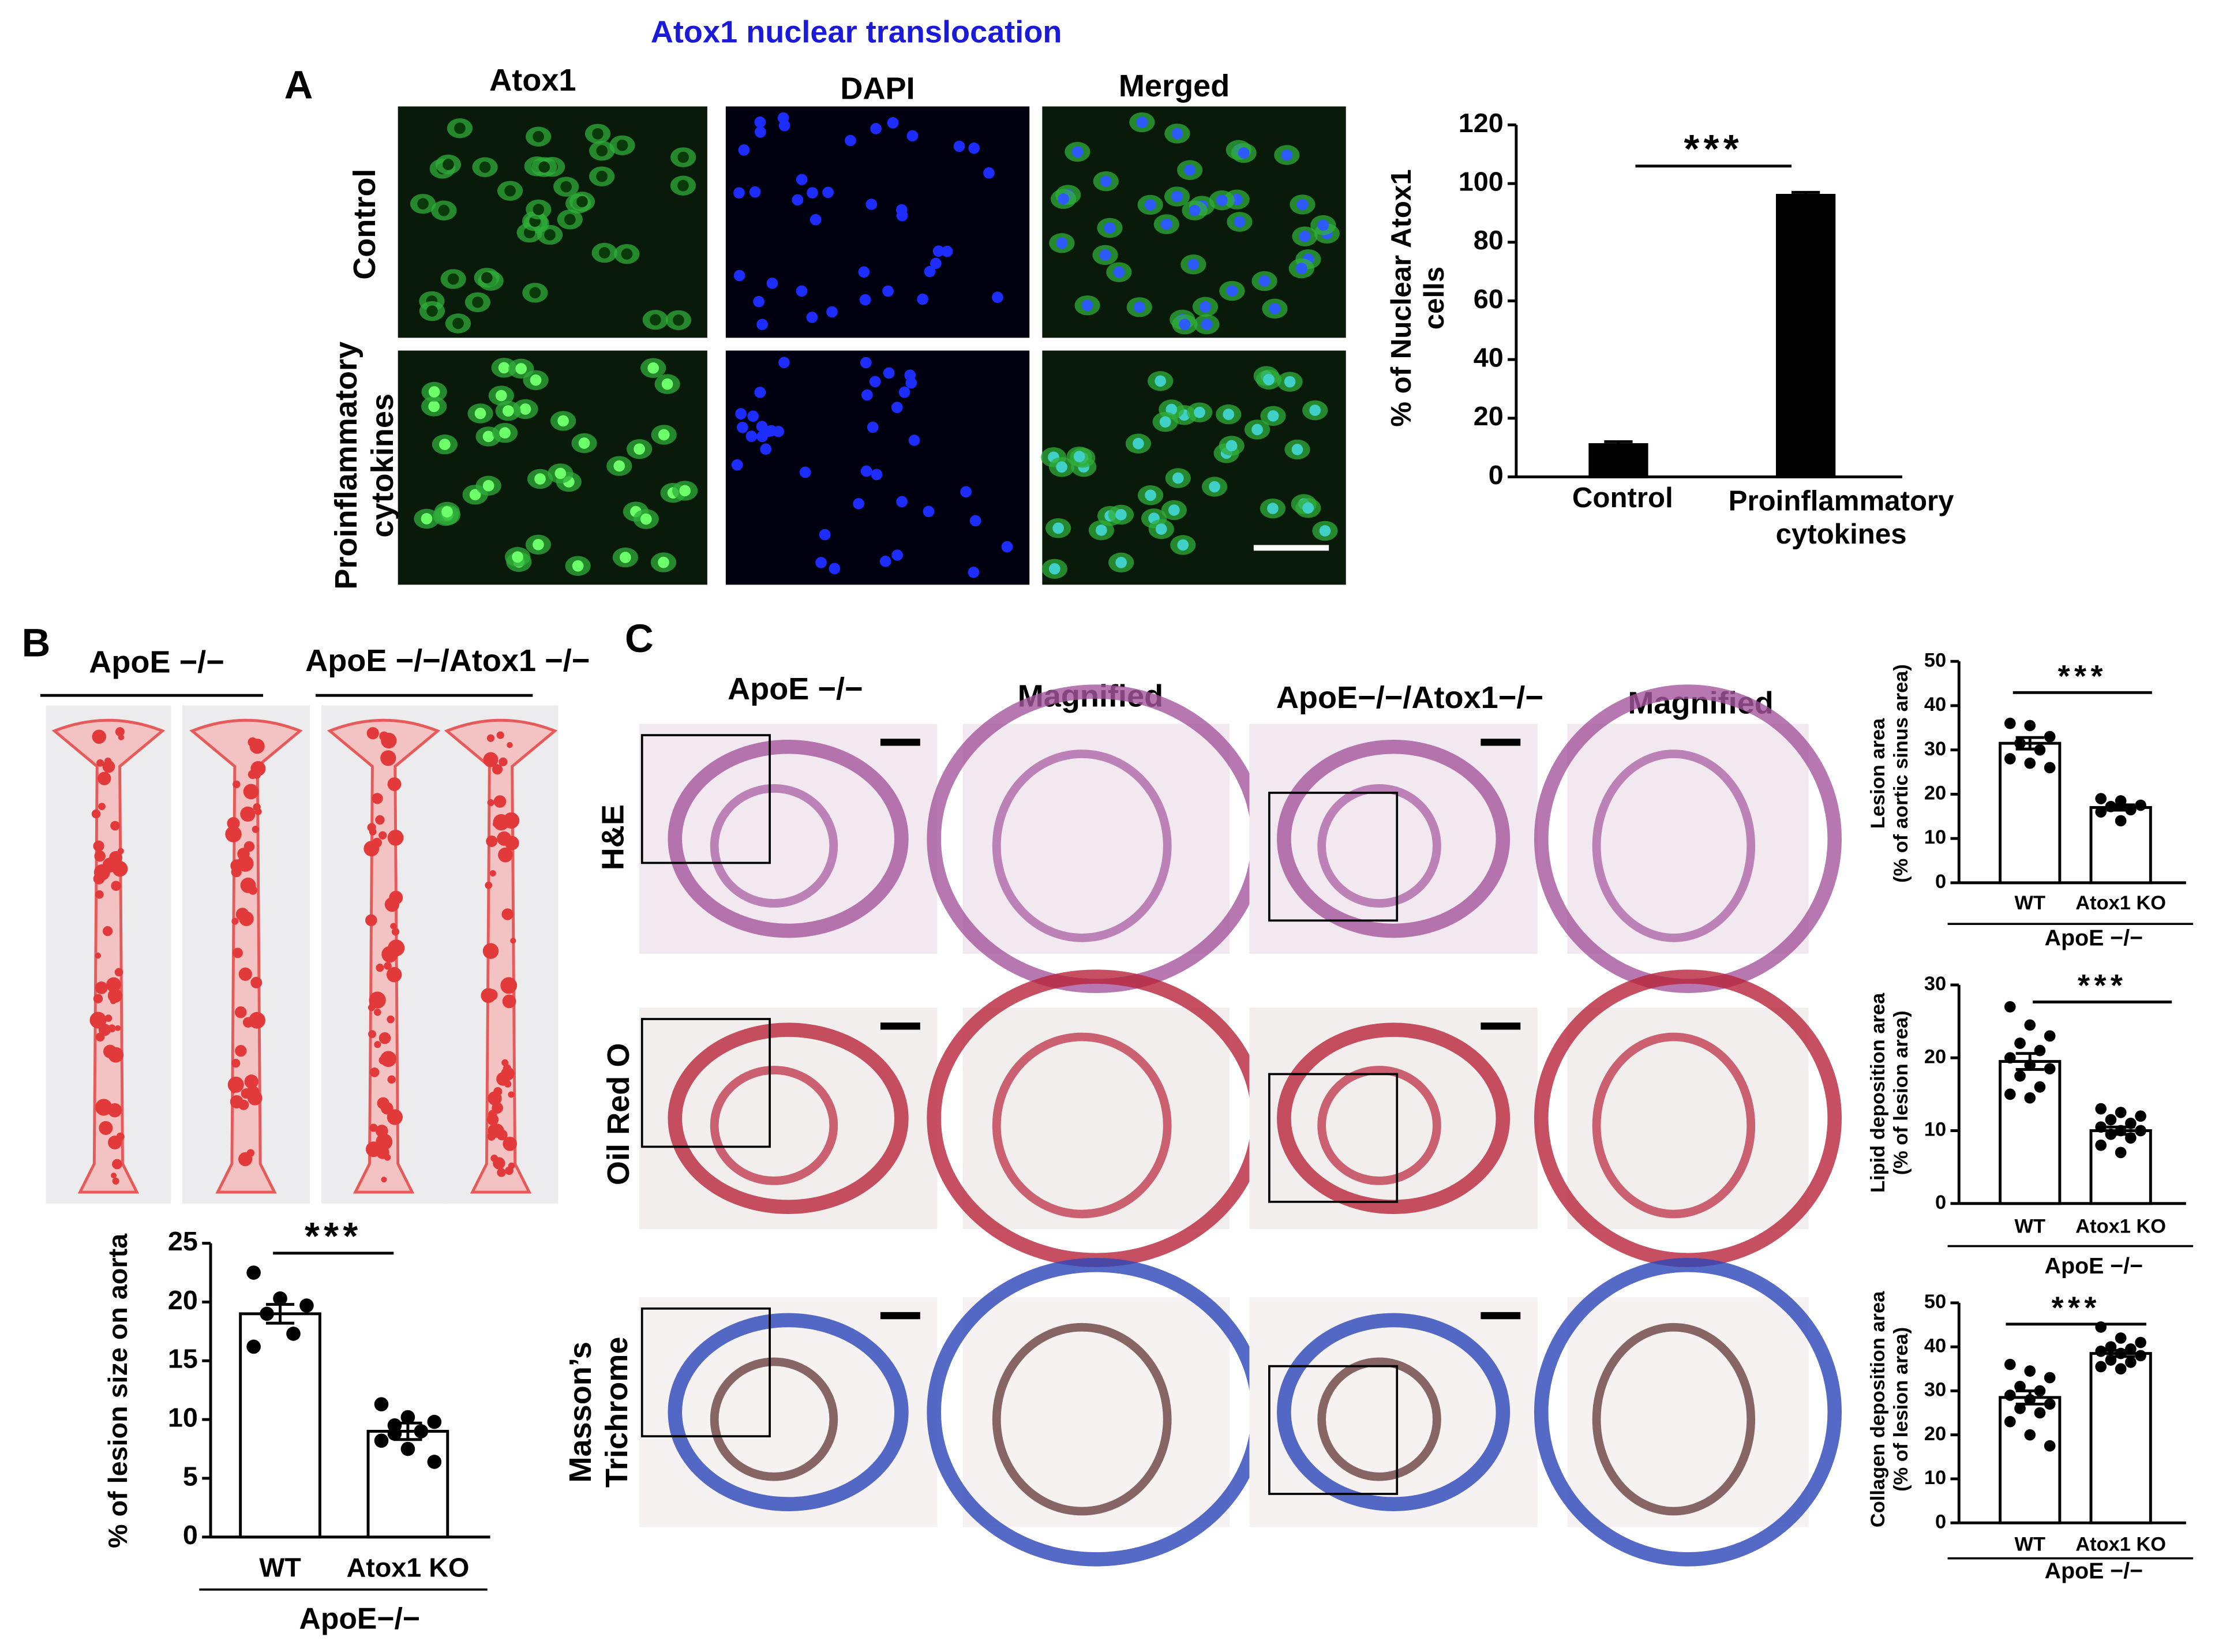 The height and width of the screenshot is (1652, 2215). I want to click on panel-label: A, so click(298, 85).